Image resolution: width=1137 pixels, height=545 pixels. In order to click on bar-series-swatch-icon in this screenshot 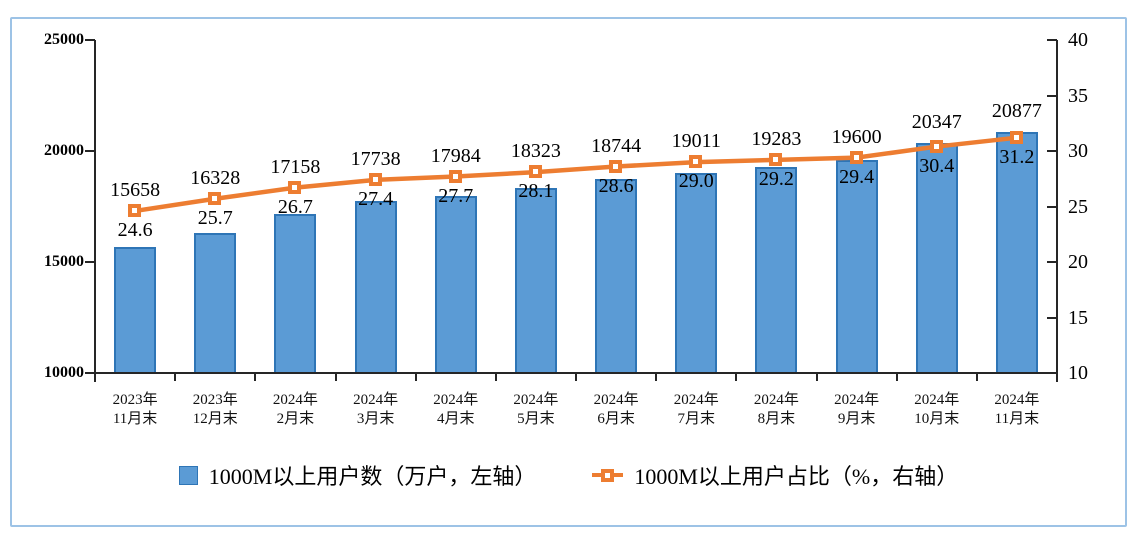, I will do `click(188, 475)`.